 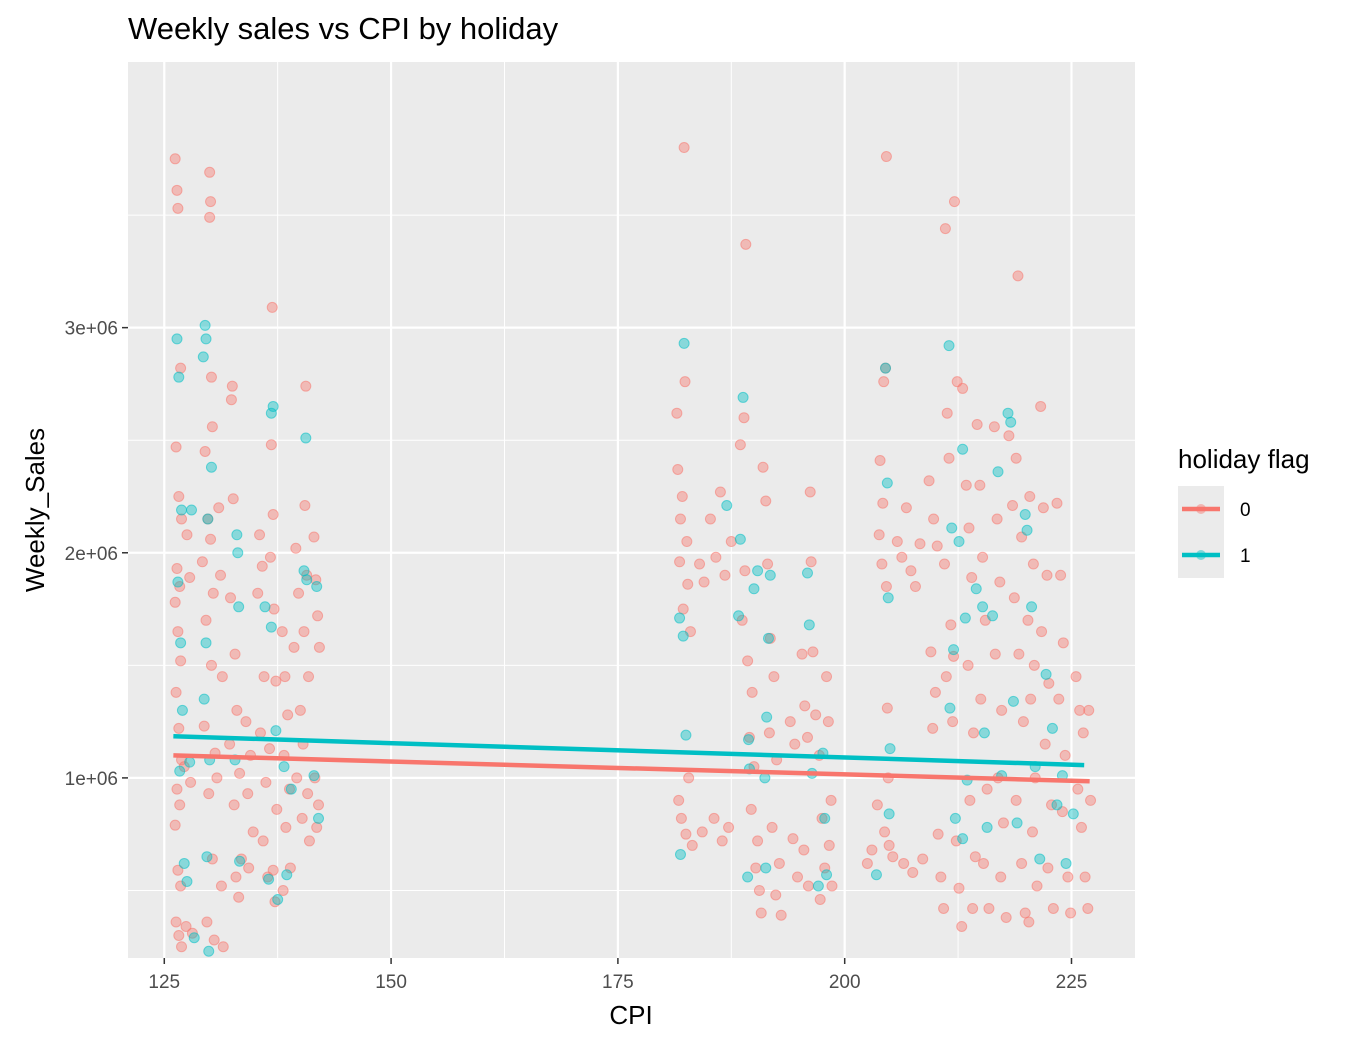 I want to click on trend-lines, so click(x=631, y=759).